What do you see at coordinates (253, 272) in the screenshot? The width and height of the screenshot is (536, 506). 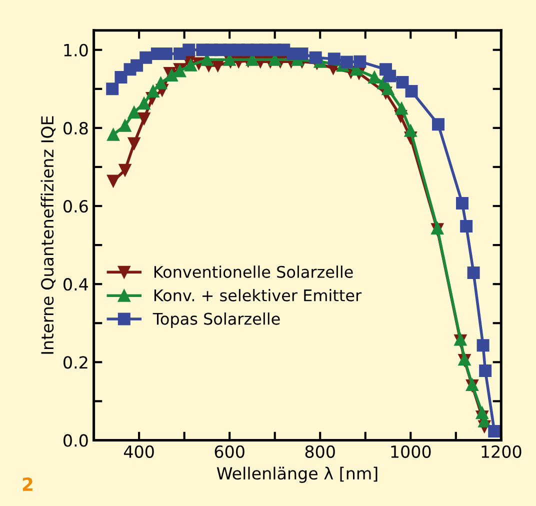 I see `legend-label: Konventionelle Solarzelle` at bounding box center [253, 272].